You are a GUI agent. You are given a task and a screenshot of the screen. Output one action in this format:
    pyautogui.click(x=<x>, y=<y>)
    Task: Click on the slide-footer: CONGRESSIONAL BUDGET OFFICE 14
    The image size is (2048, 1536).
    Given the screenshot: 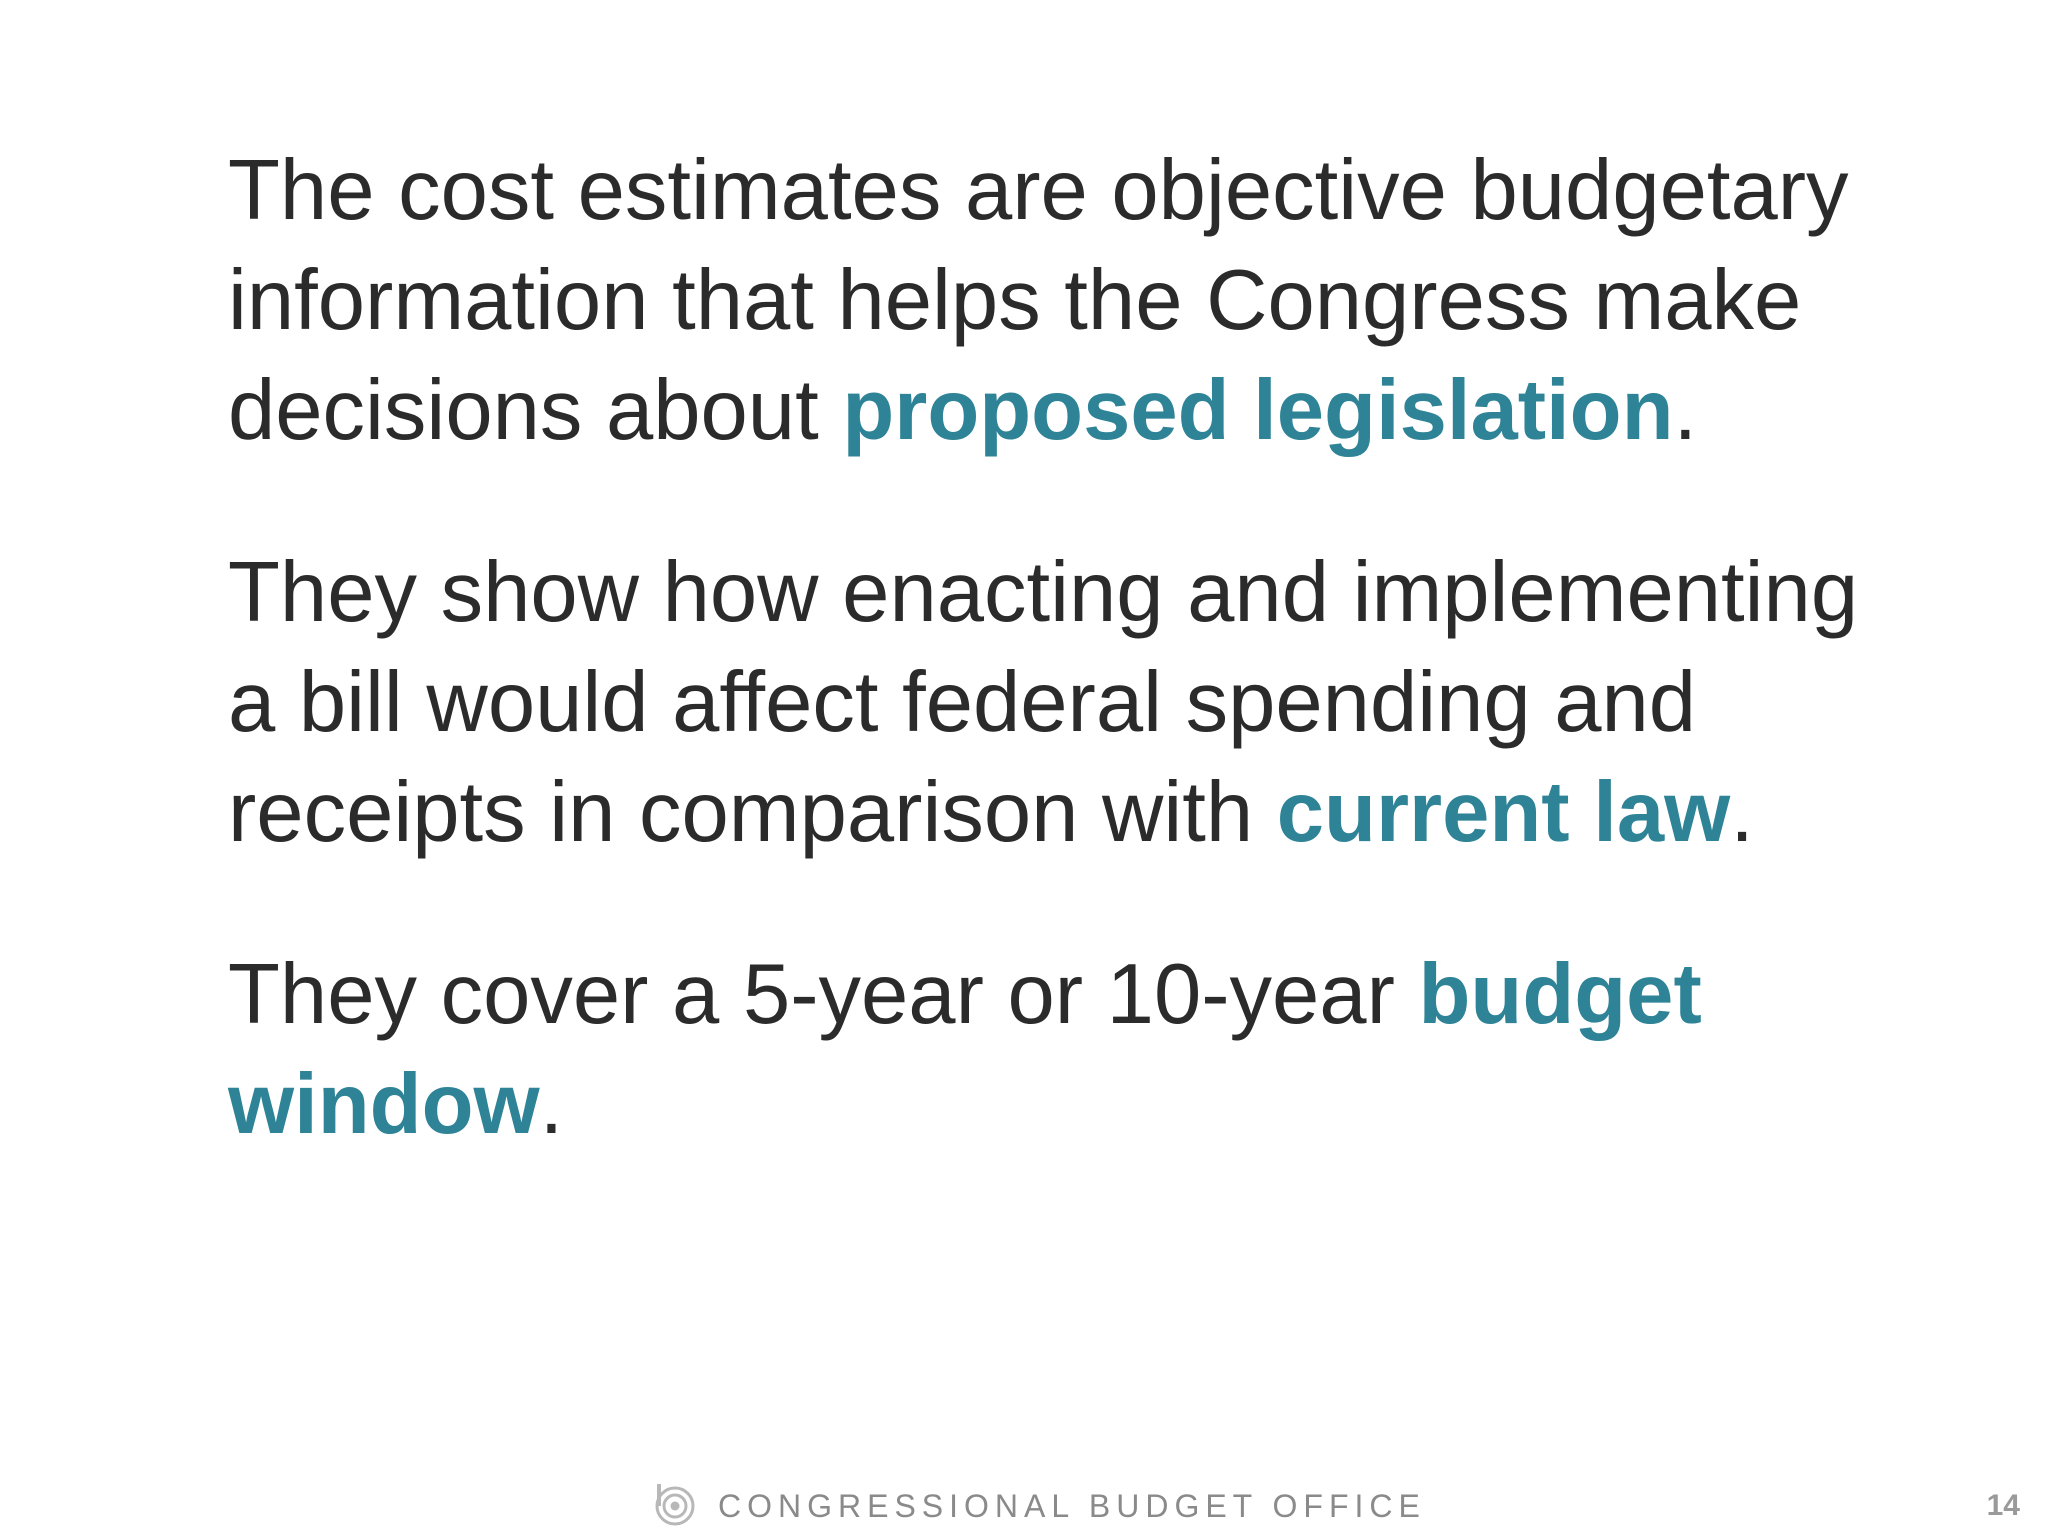 What is the action you would take?
    pyautogui.click(x=1024, y=1506)
    